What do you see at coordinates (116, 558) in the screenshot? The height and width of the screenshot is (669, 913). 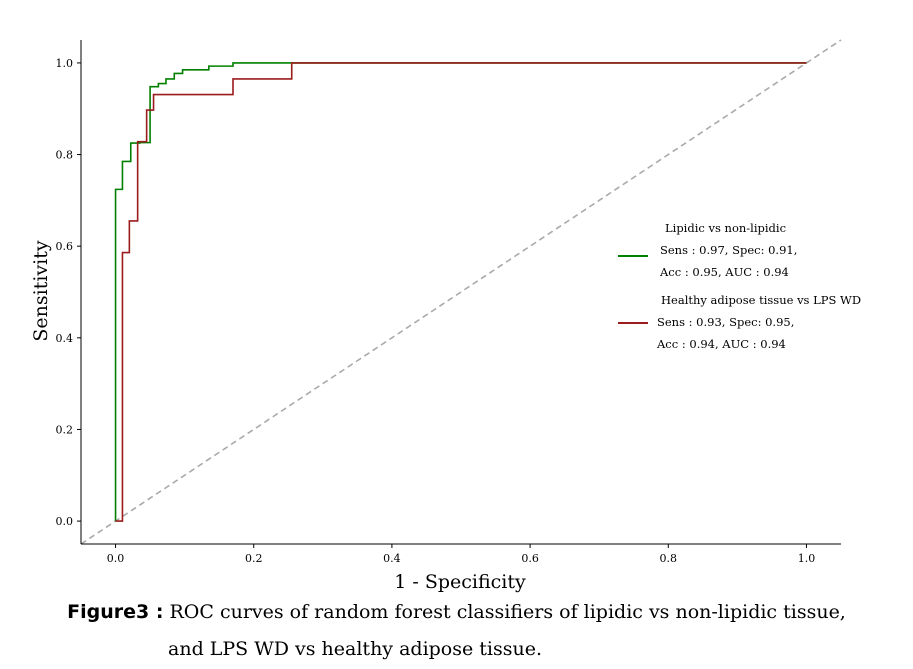 I see `x-tick-label: 0.0` at bounding box center [116, 558].